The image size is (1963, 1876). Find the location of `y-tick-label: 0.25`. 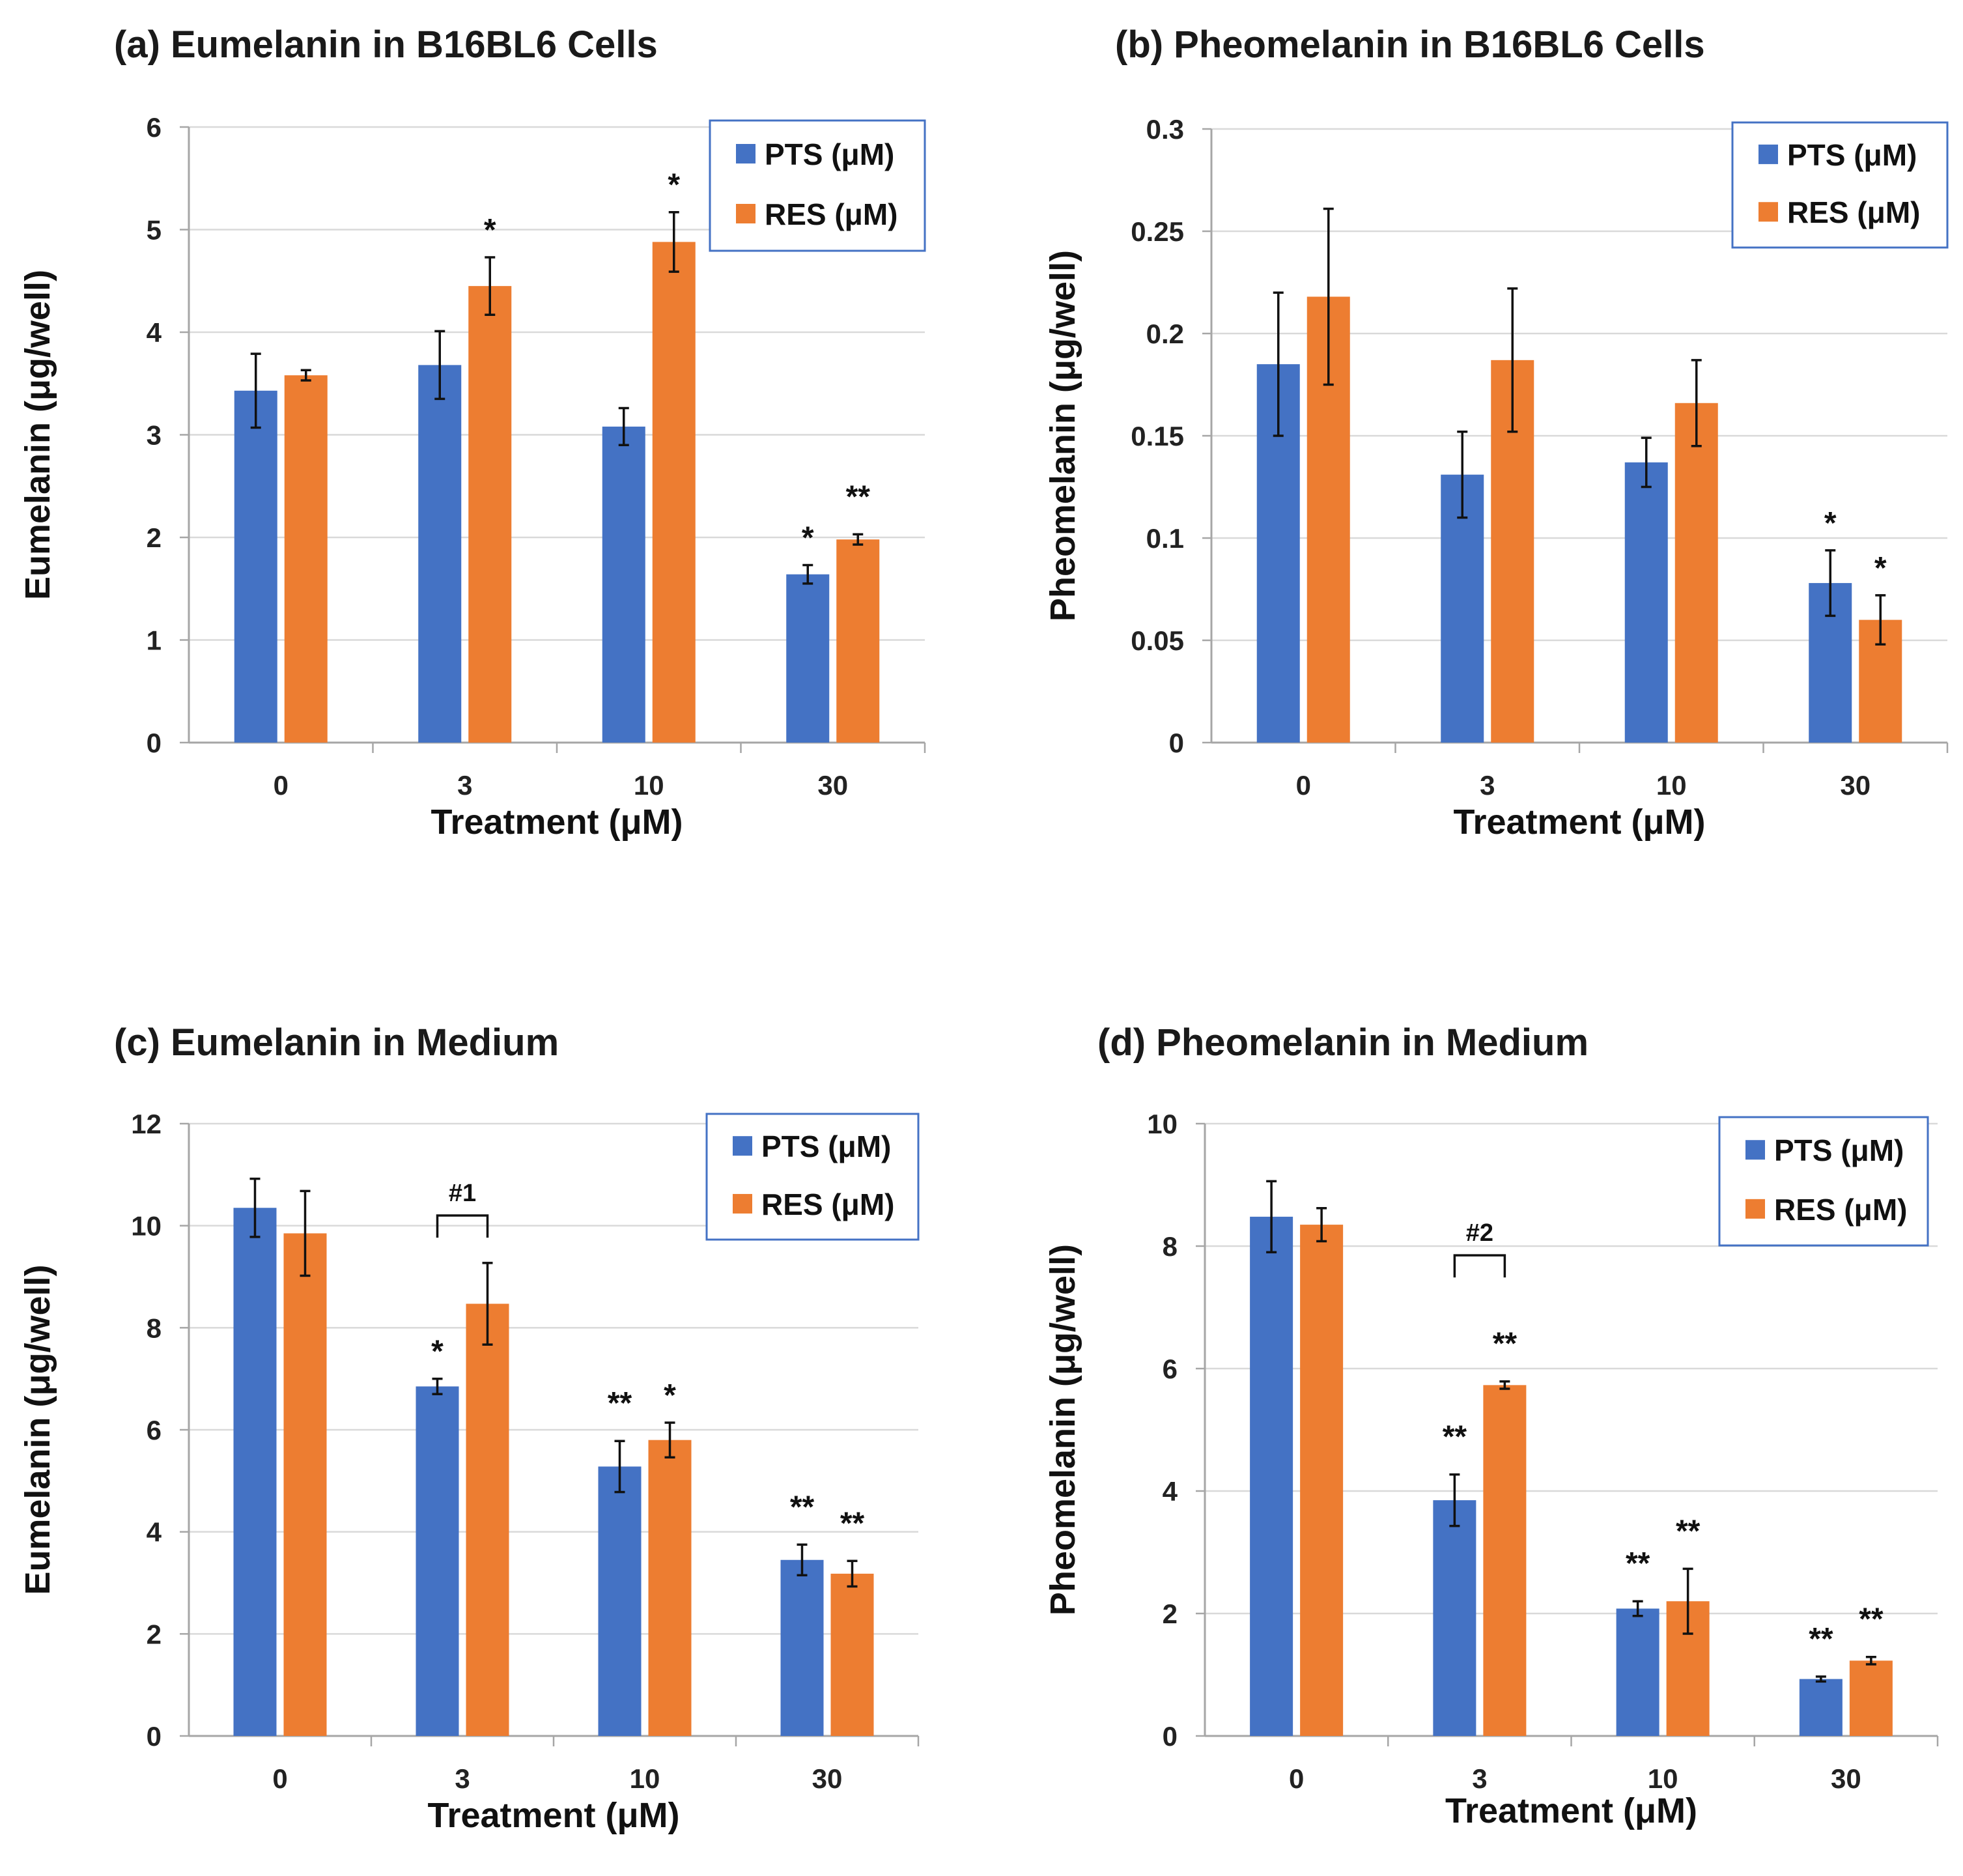

y-tick-label: 0.25 is located at coordinates (1157, 231).